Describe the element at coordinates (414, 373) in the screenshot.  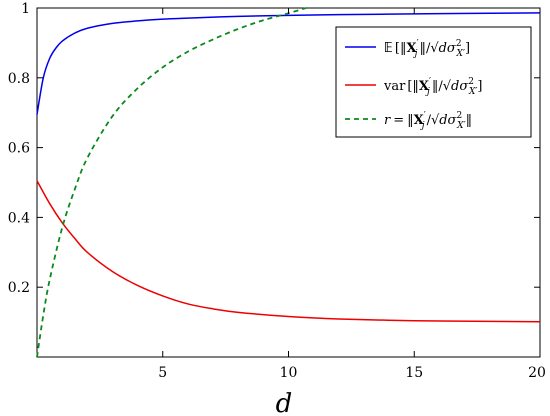
I see `x-tick-label: 15` at that location.